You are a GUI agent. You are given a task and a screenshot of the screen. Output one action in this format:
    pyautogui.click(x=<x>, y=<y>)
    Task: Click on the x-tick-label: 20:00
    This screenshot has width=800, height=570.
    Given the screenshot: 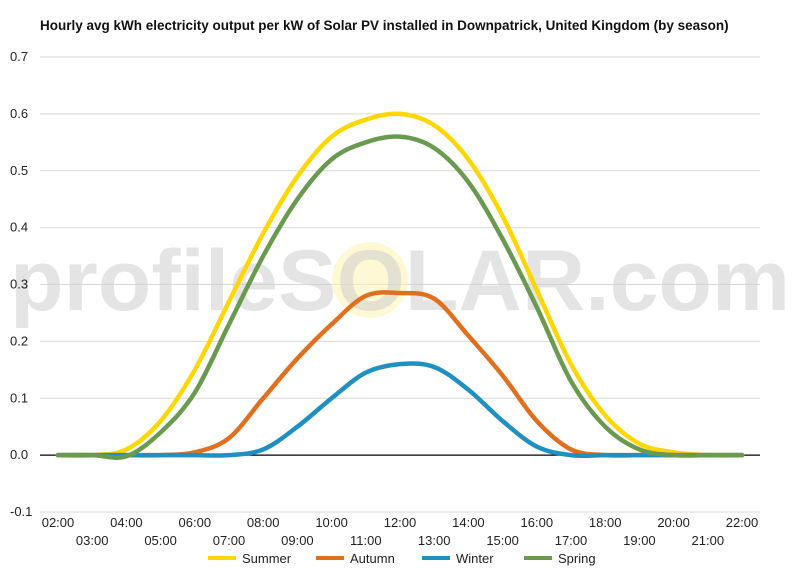 What is the action you would take?
    pyautogui.click(x=673, y=522)
    